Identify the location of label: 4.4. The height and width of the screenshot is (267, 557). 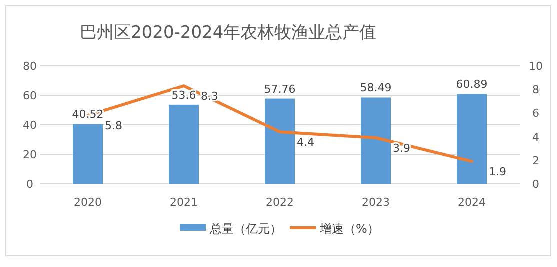
(305, 143).